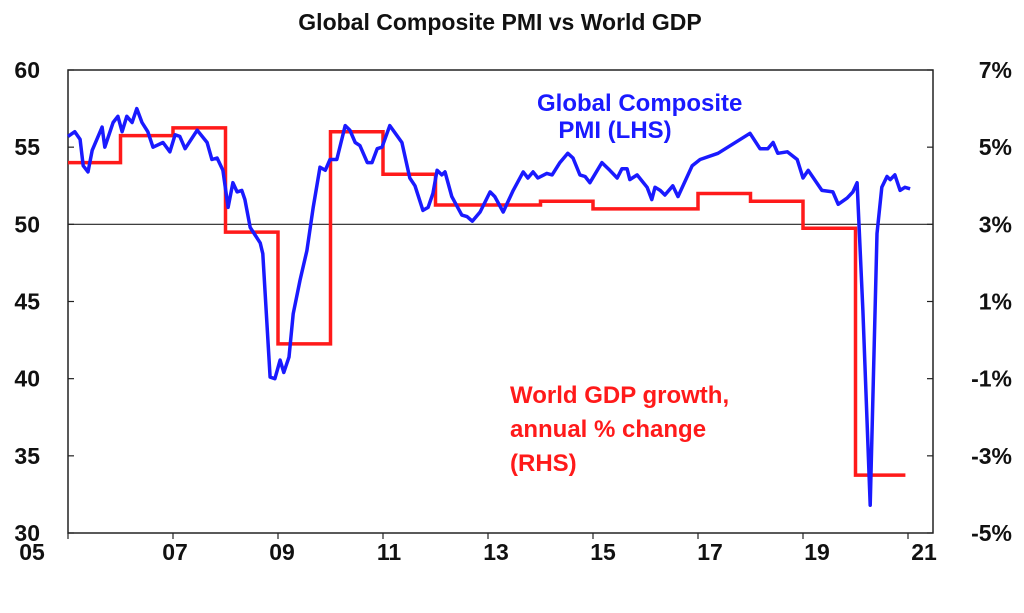 The width and height of the screenshot is (1024, 613). What do you see at coordinates (817, 552) in the screenshot?
I see `x-tick-label: 19` at bounding box center [817, 552].